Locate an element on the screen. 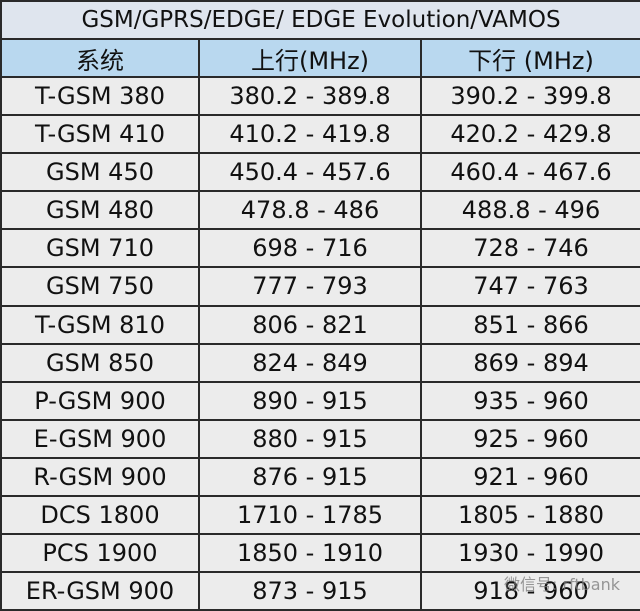 This screenshot has width=640, height=611. cell: DCS 1800 is located at coordinates (100, 514).